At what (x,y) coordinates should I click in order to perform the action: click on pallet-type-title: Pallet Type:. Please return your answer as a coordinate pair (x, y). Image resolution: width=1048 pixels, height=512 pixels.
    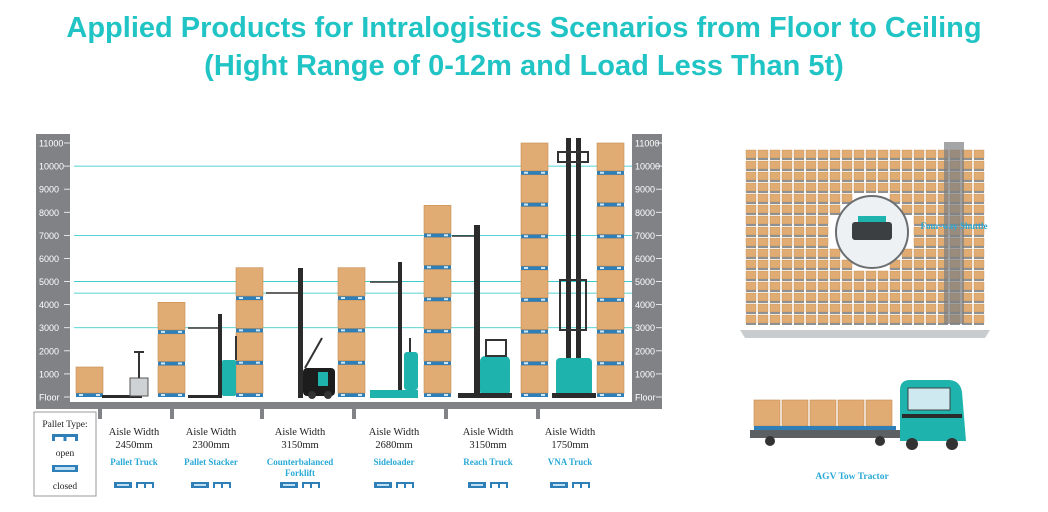
    Looking at the image, I should click on (64, 425).